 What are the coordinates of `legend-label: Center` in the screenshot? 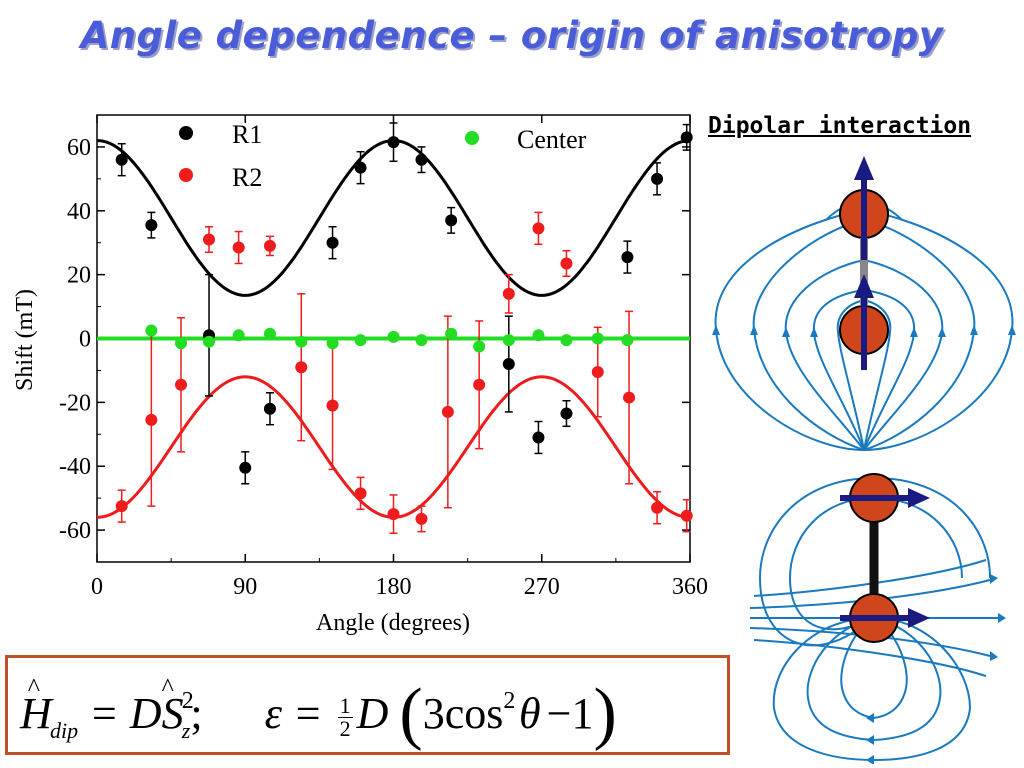 It's located at (552, 139).